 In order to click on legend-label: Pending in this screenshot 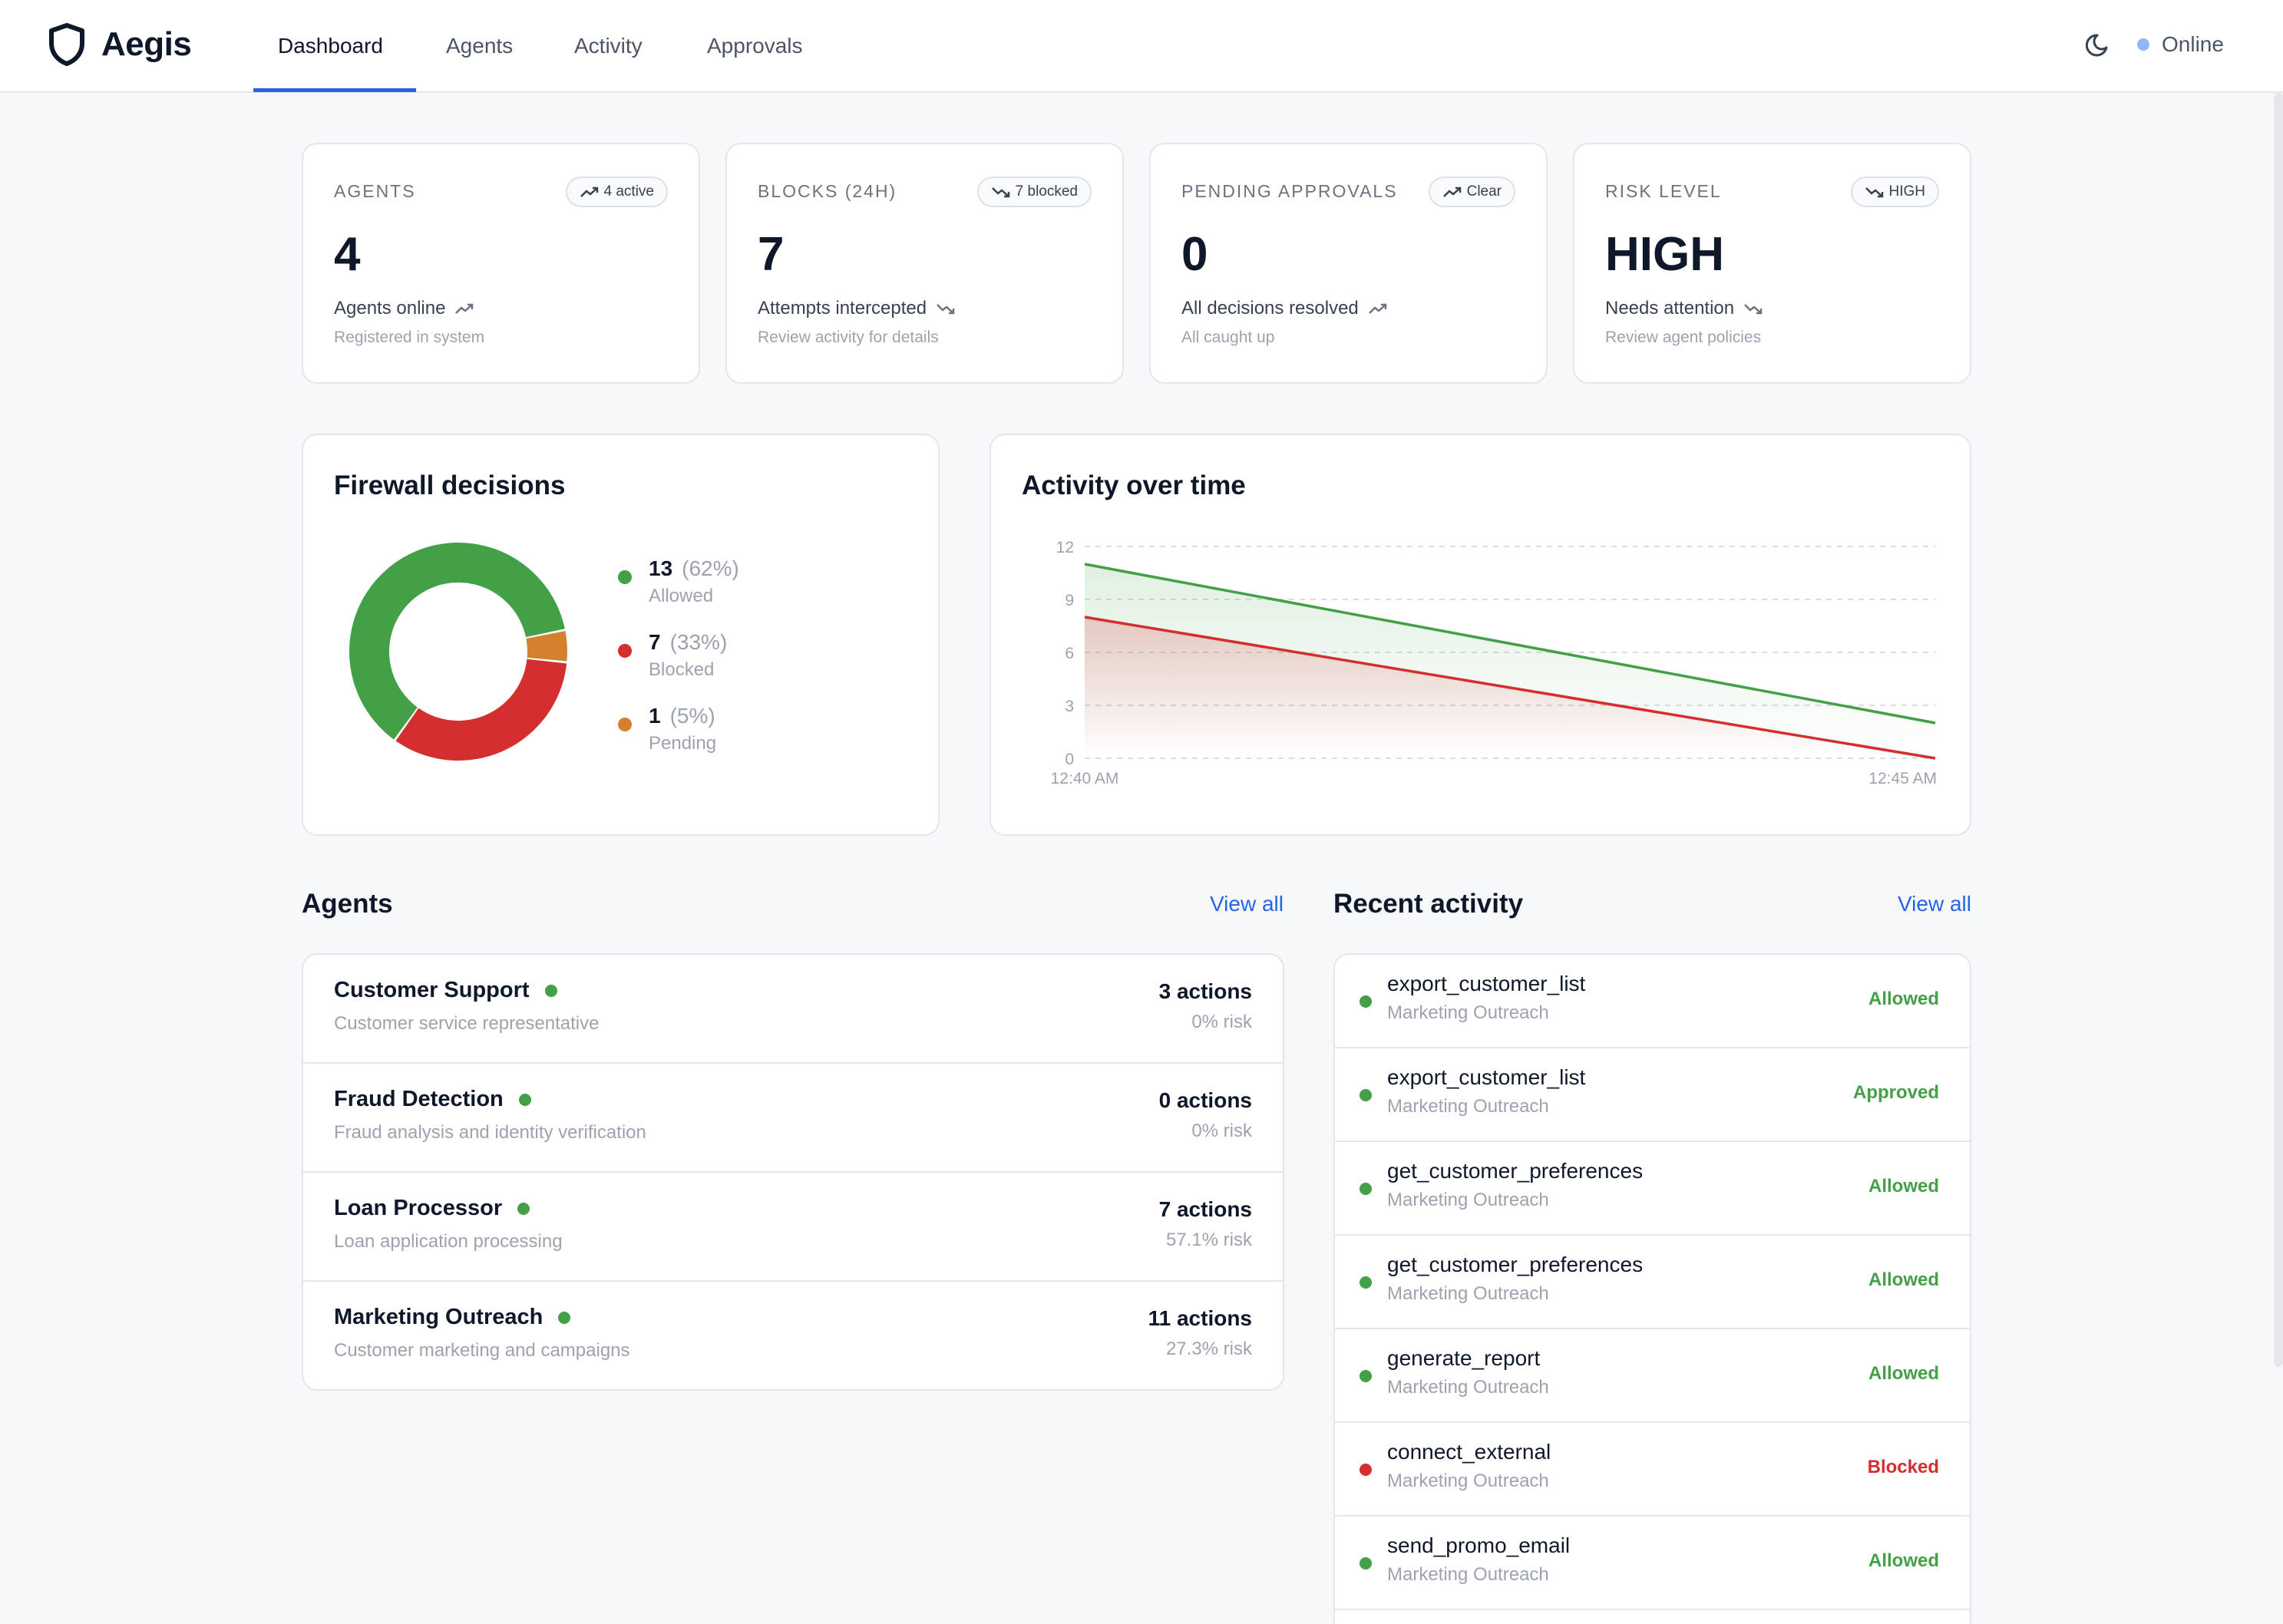, I will do `click(683, 743)`.